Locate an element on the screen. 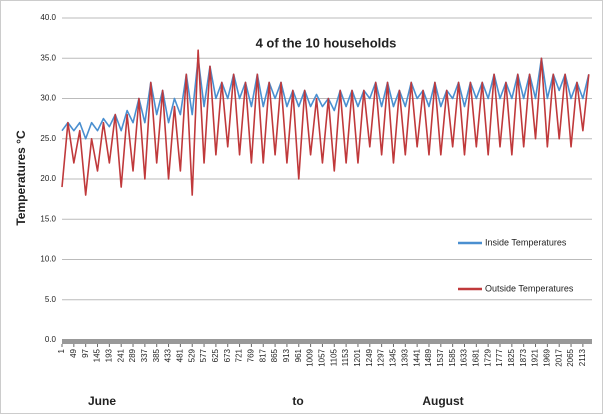 This screenshot has width=603, height=414. x-tick-label: 289 is located at coordinates (132, 355).